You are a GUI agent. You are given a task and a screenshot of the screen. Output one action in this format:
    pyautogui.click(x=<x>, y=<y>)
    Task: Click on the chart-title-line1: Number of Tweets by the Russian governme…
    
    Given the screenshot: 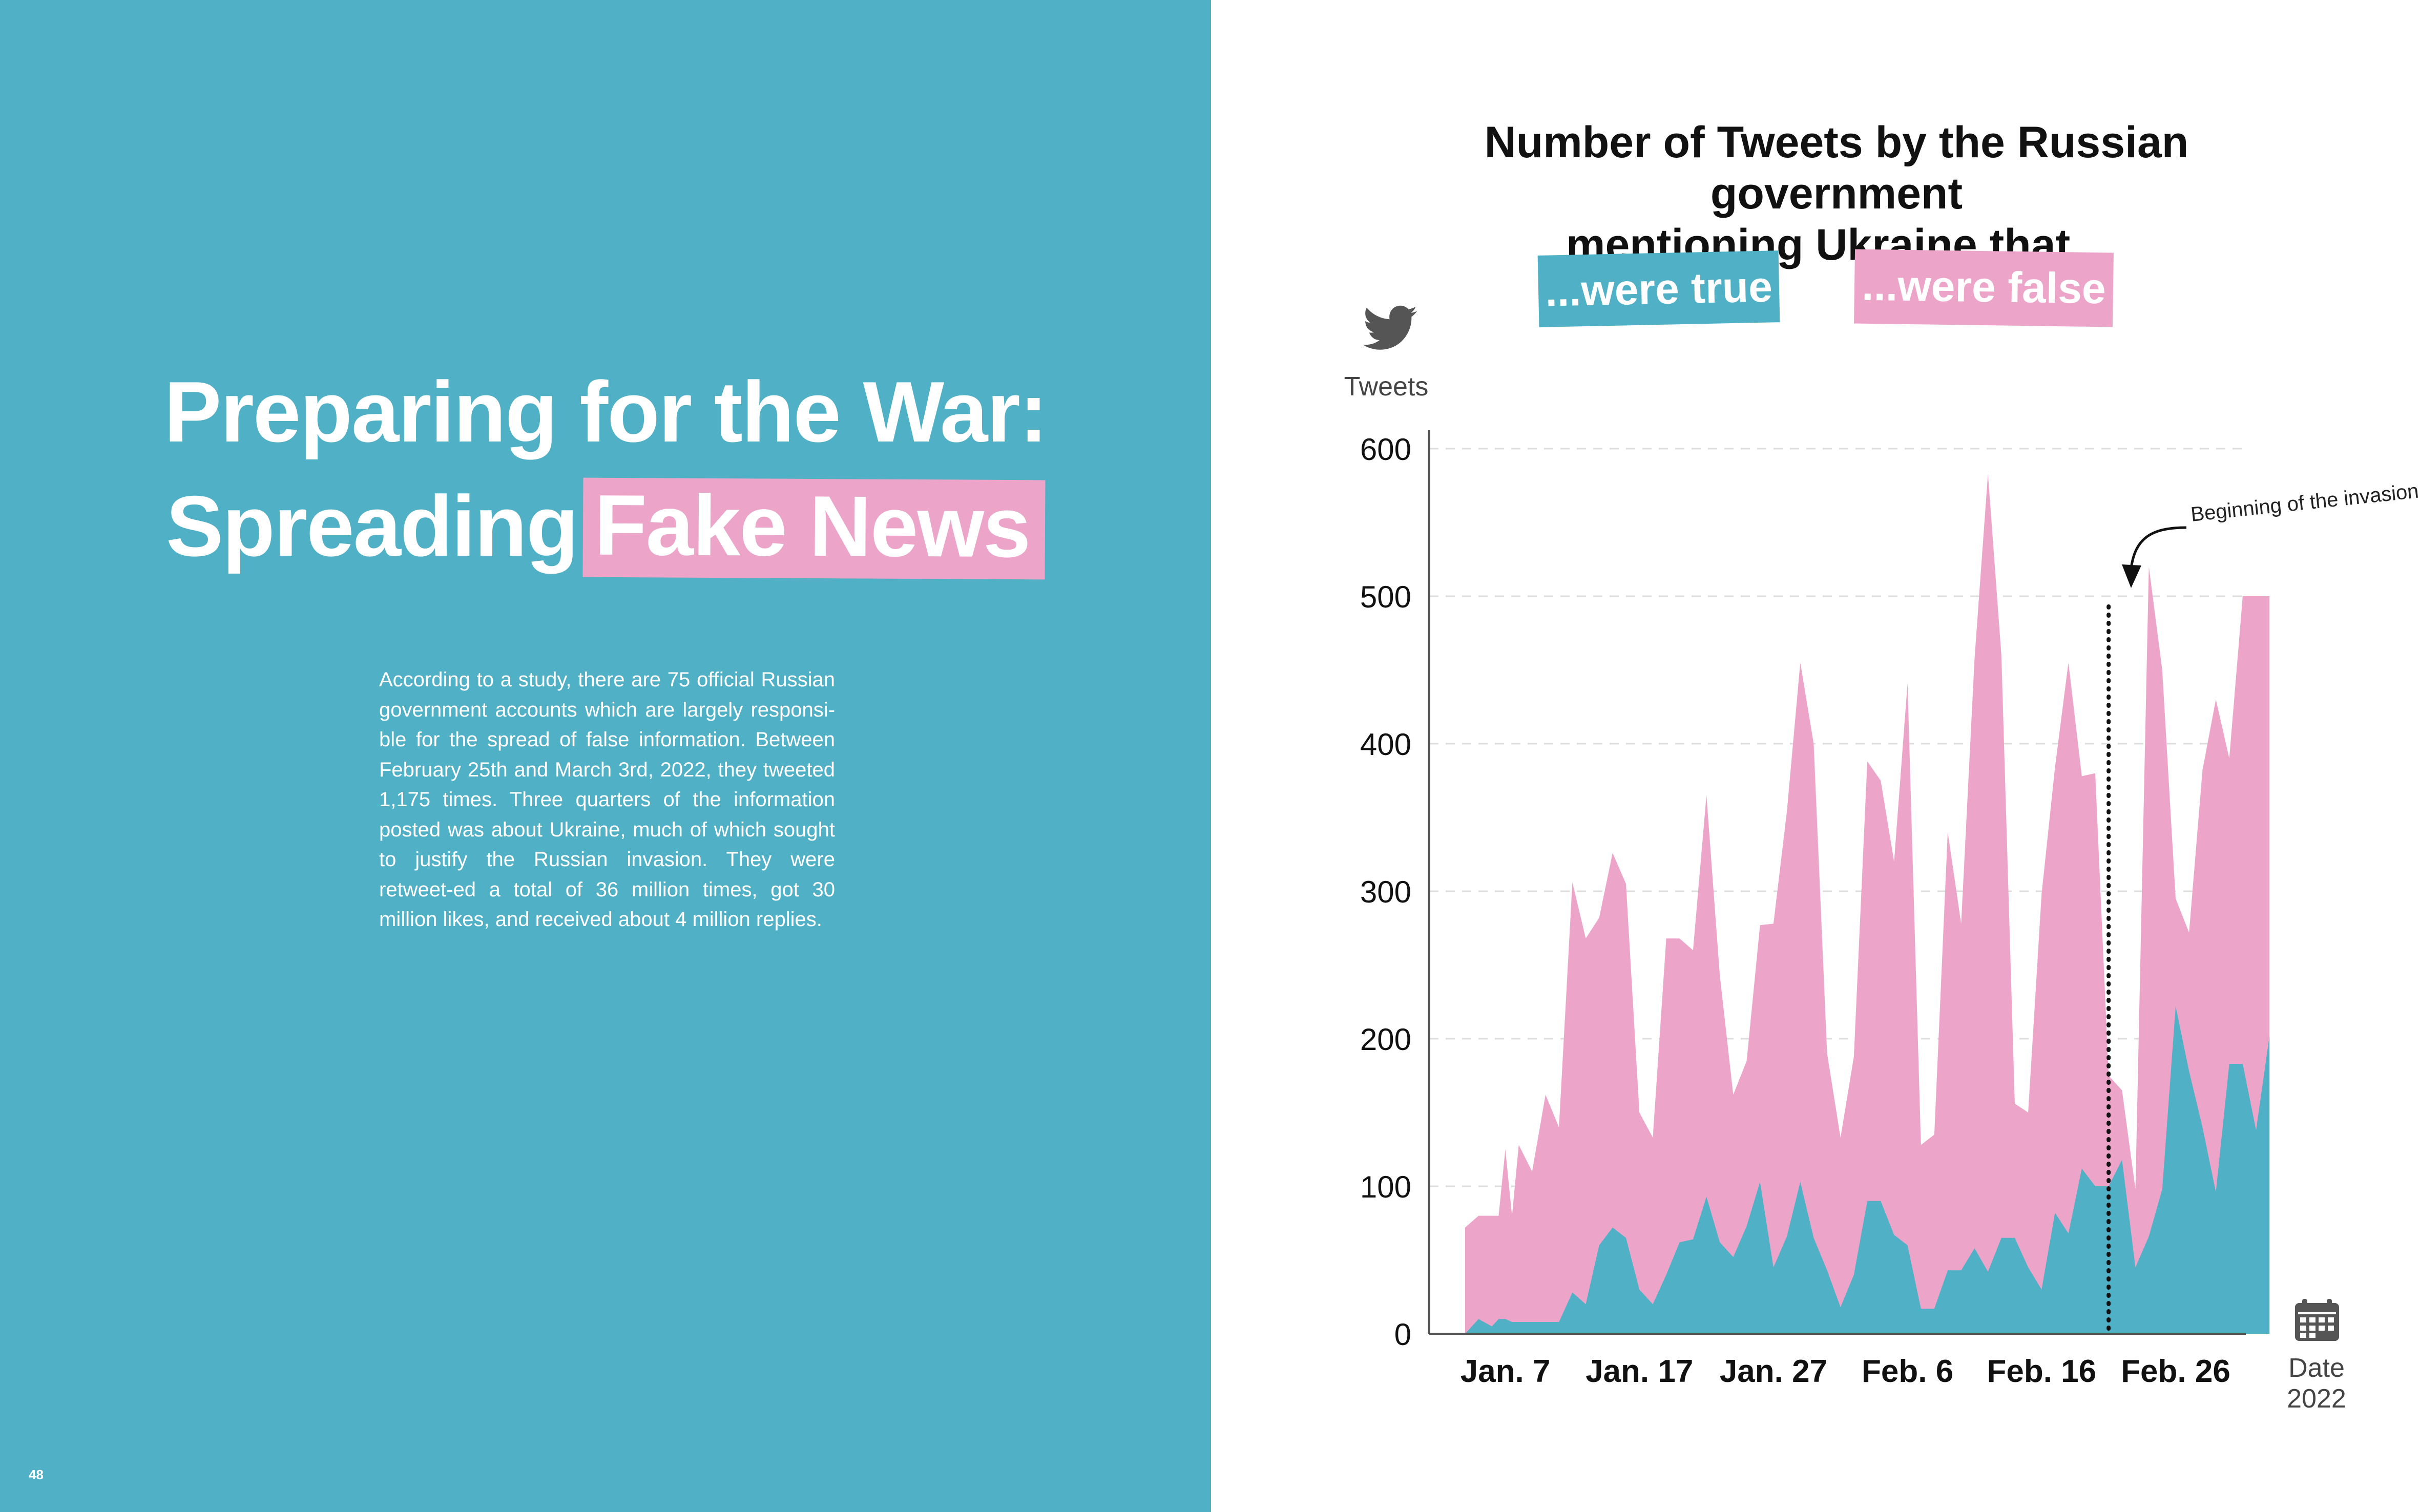 What is the action you would take?
    pyautogui.click(x=1836, y=168)
    